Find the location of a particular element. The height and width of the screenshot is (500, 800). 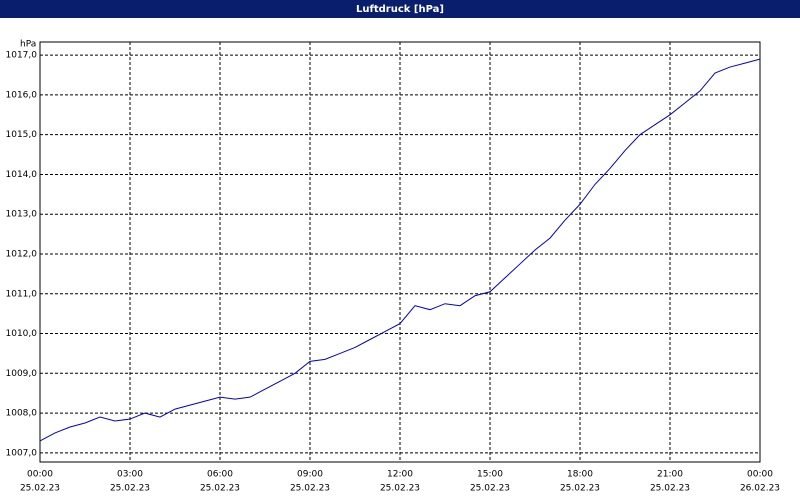

x-tick-label: 15:00 is located at coordinates (490, 475).